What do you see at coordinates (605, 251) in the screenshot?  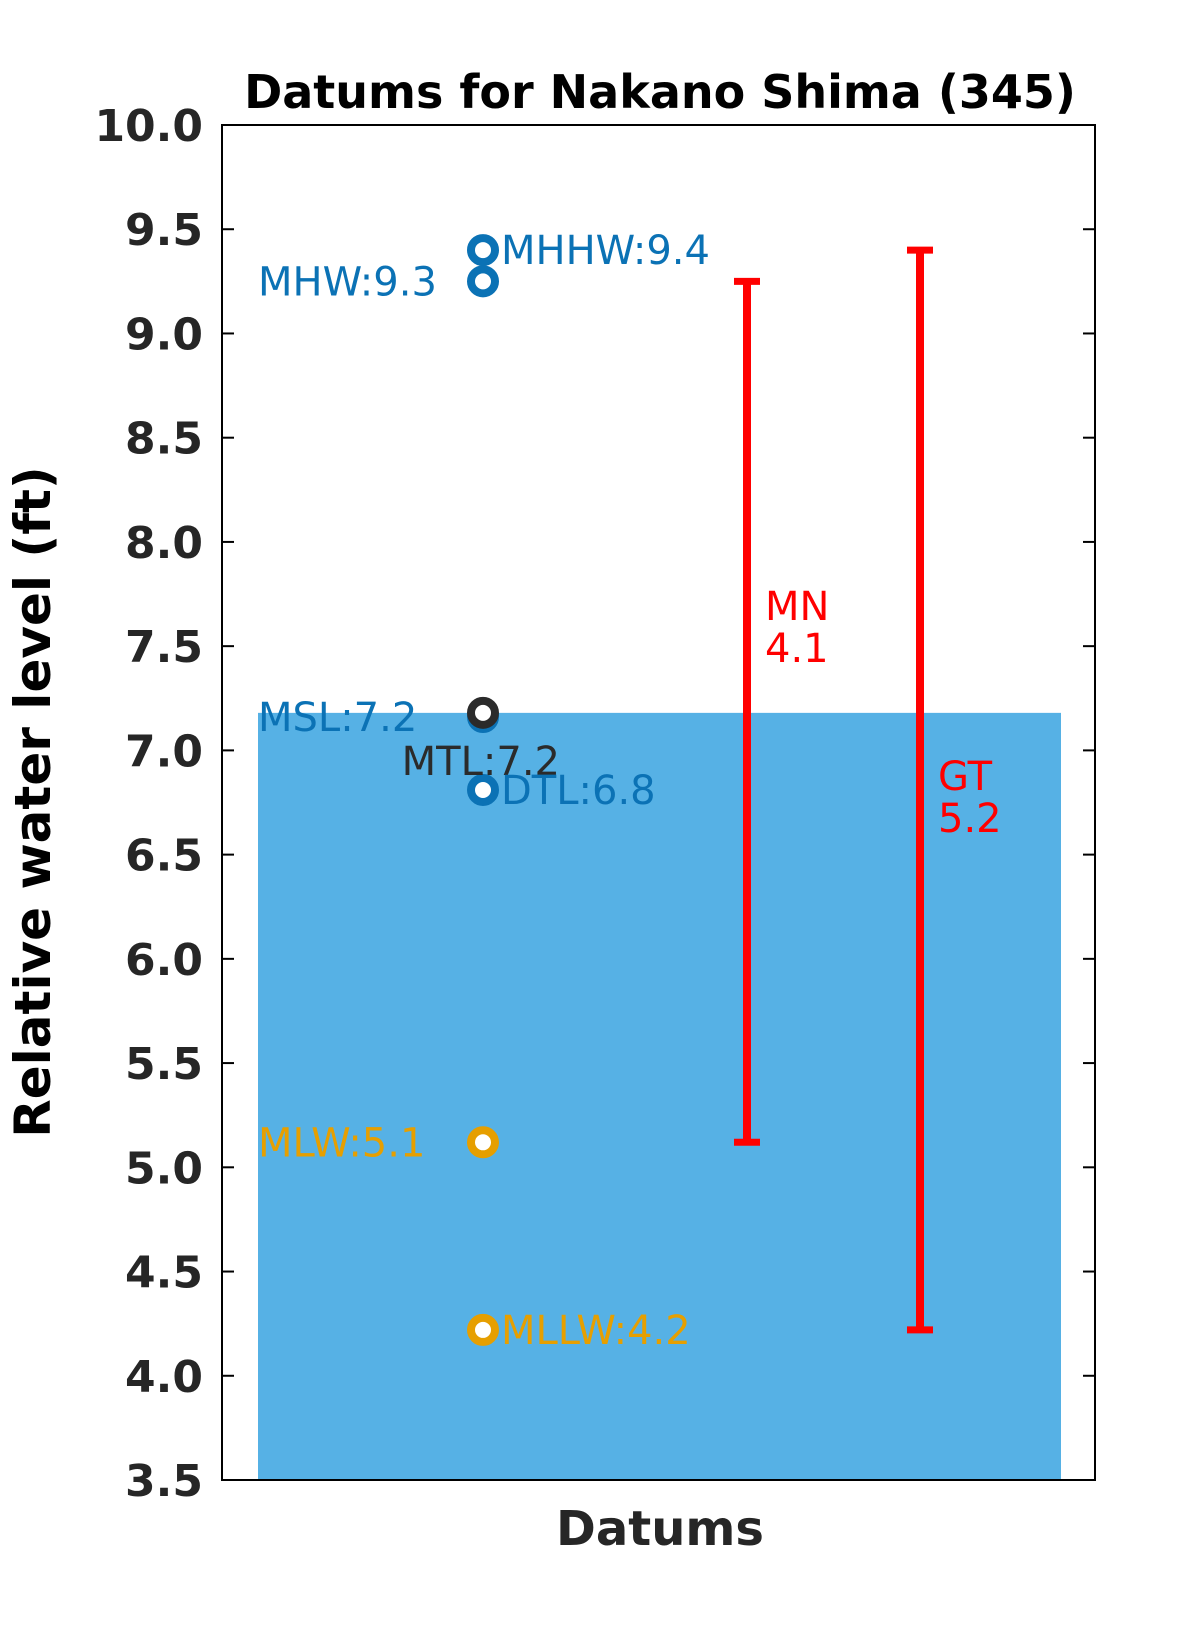 I see `datum-label-mhhw: MHHW:9.4` at bounding box center [605, 251].